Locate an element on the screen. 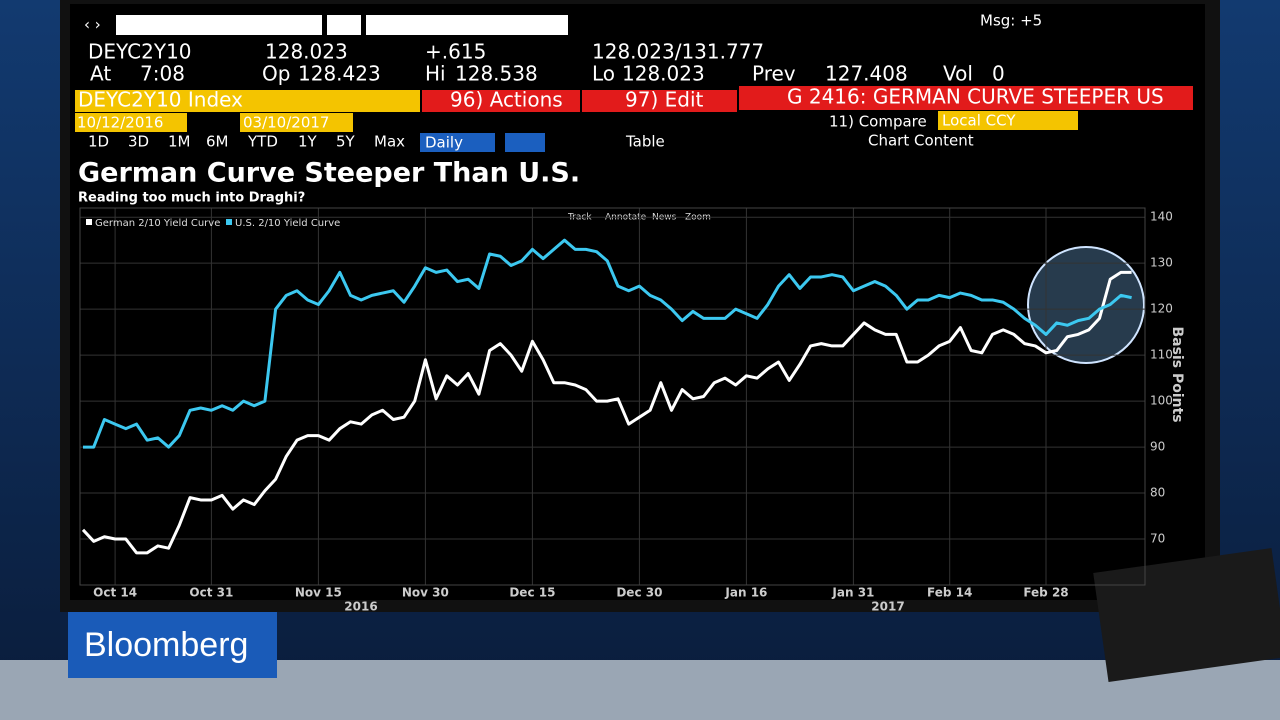 The width and height of the screenshot is (1280, 720). quote-label: Hi is located at coordinates (435, 74).